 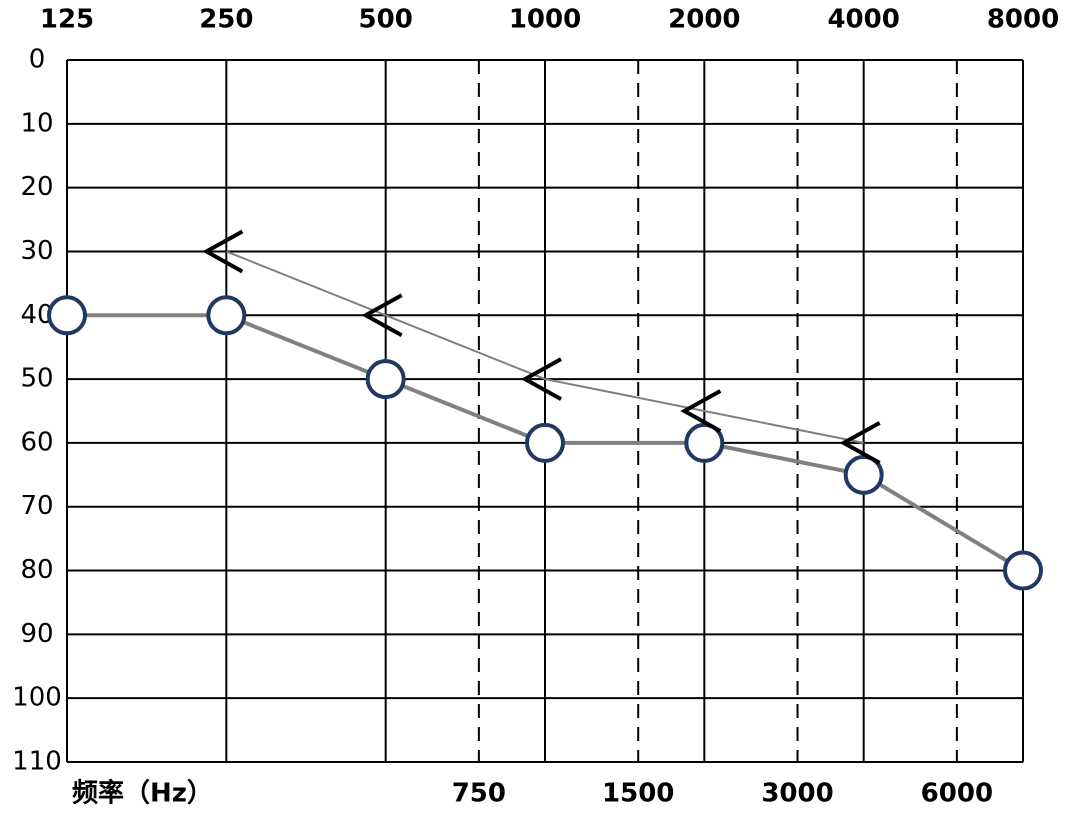 I want to click on y-tick-label: 70, so click(x=36, y=506).